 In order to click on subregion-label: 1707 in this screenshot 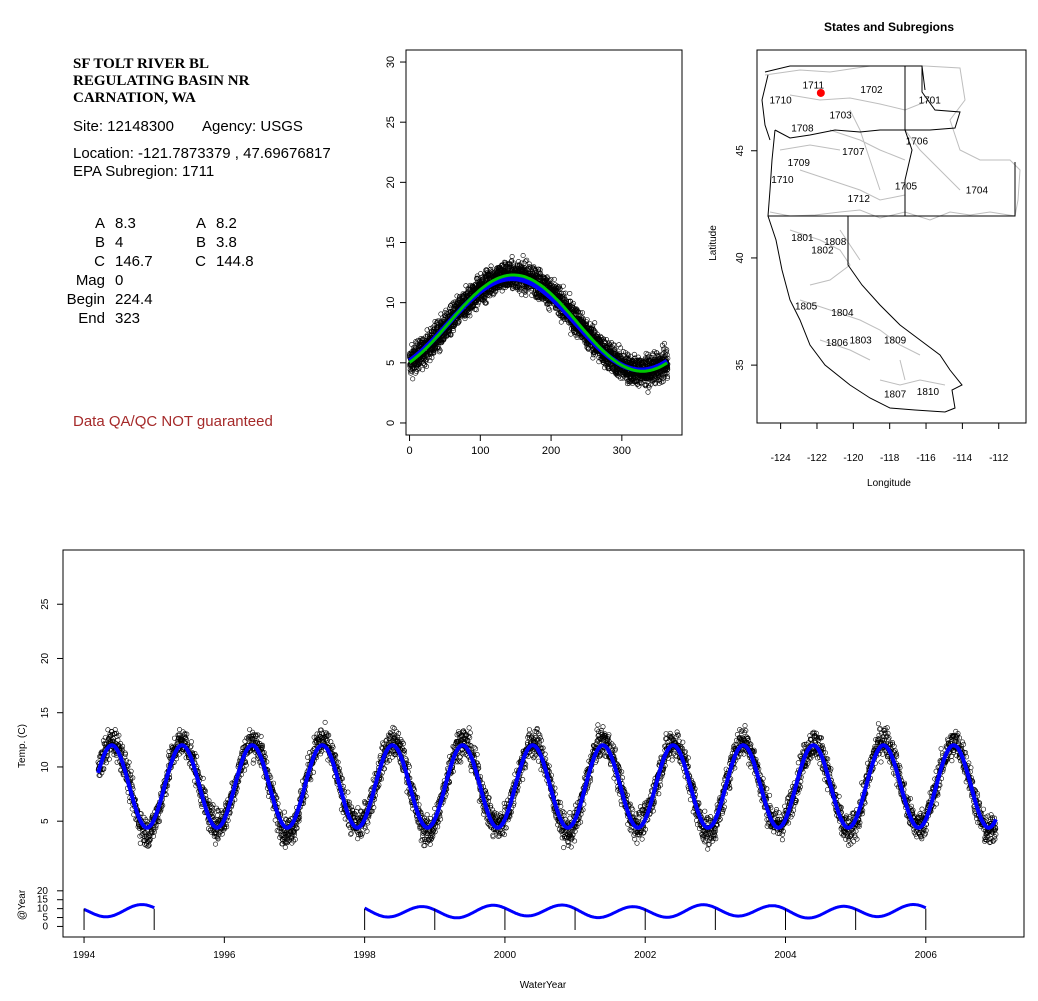, I will do `click(853, 152)`.